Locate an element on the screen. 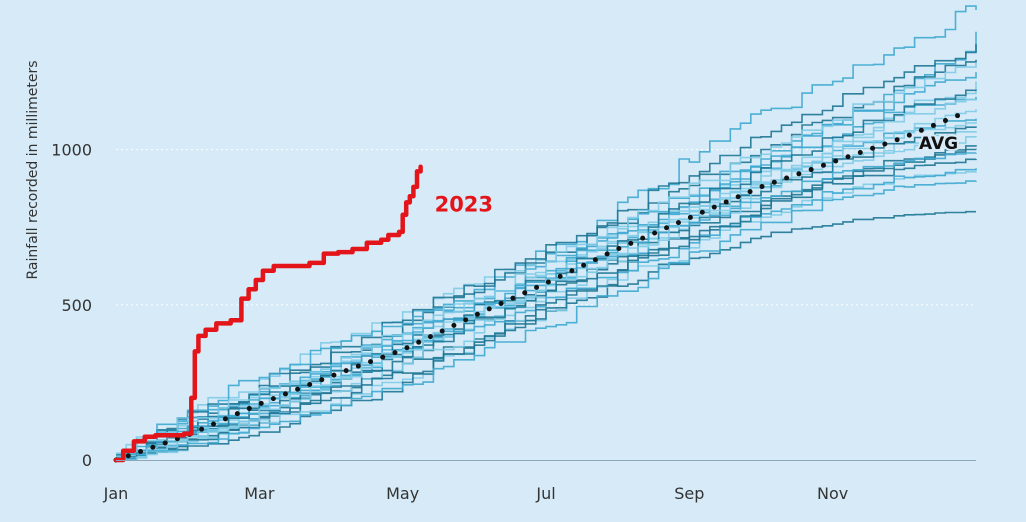 The image size is (1026, 522). avg-label: AVG is located at coordinates (938, 144).